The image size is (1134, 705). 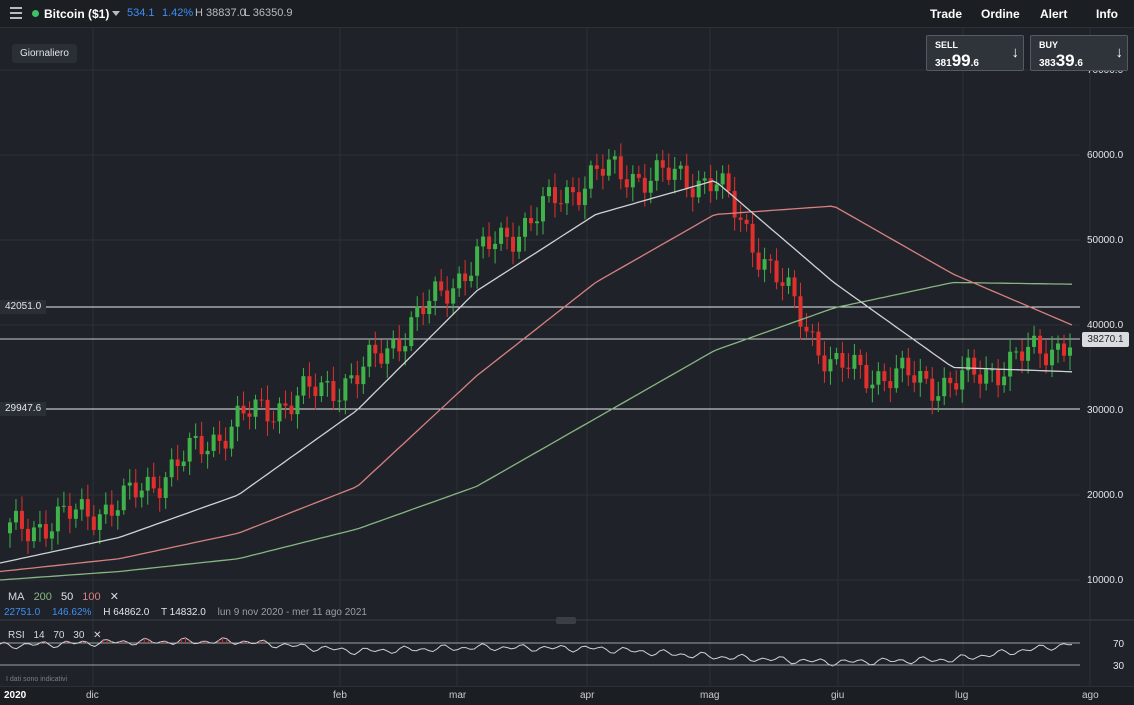 I want to click on rsi-legend: RSI 14 70 30 ✕, so click(x=58, y=635).